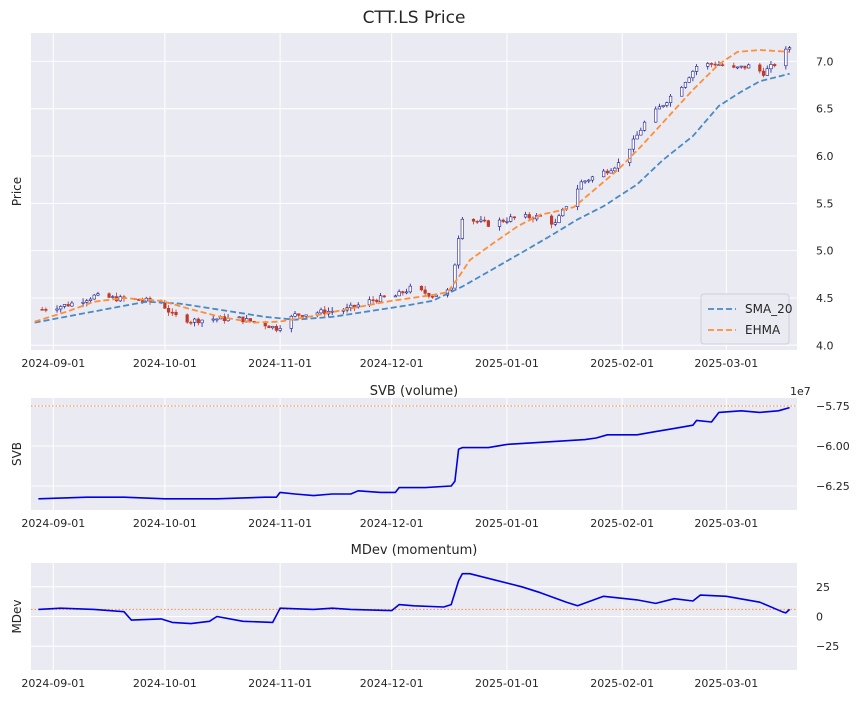  What do you see at coordinates (825, 251) in the screenshot?
I see `y-tick-label: 5.0` at bounding box center [825, 251].